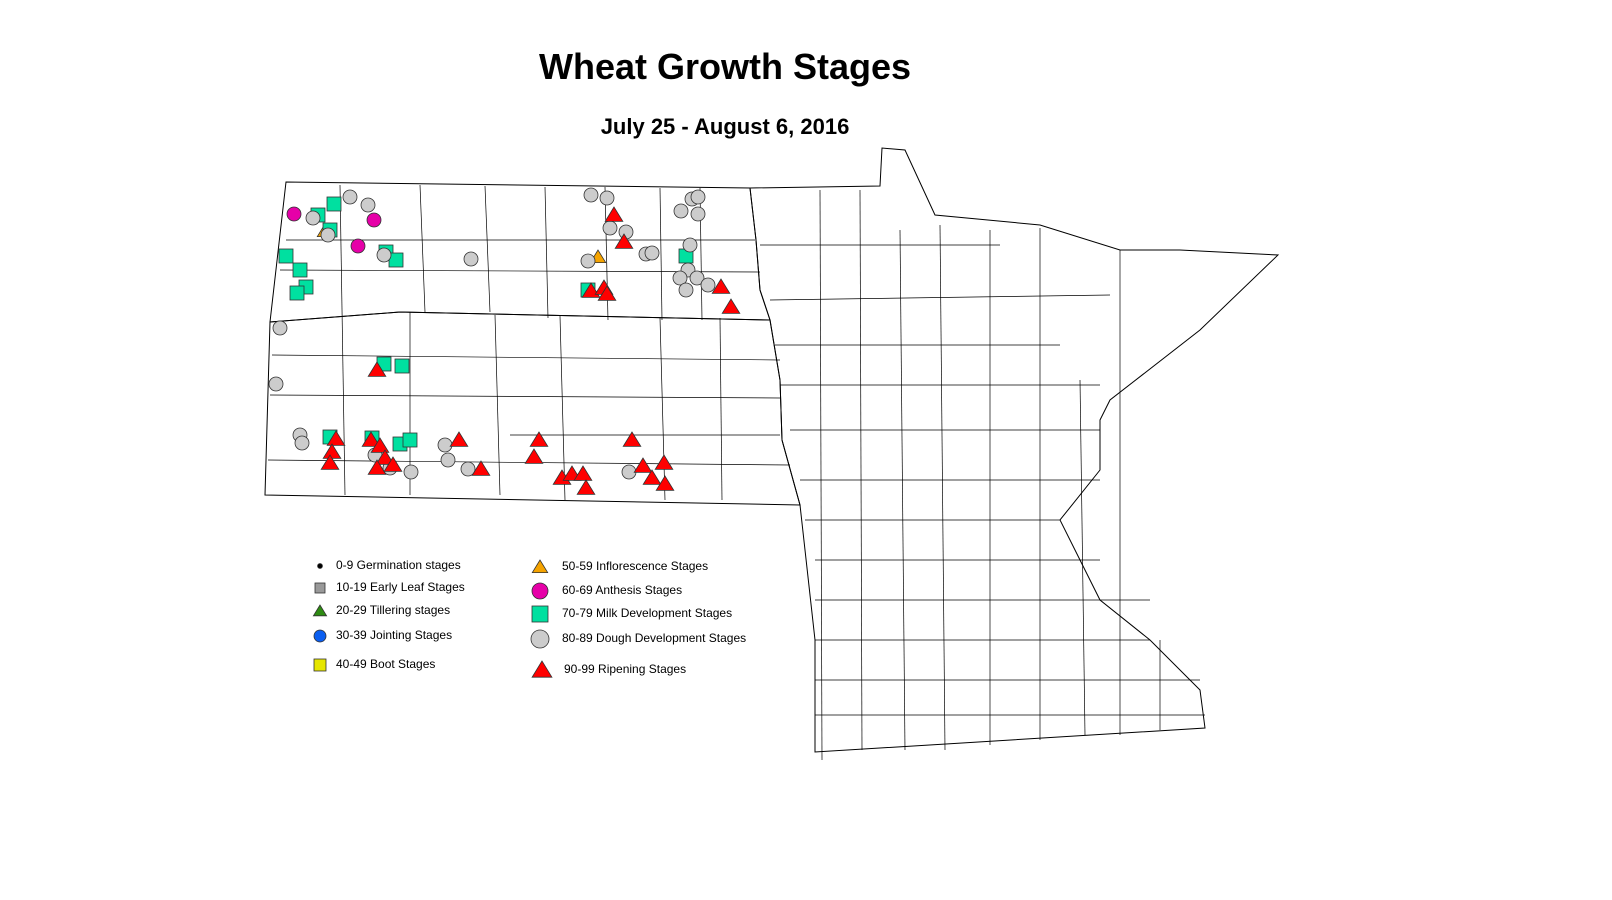  I want to click on legend-label: 40-49 Boot Stages, so click(386, 664).